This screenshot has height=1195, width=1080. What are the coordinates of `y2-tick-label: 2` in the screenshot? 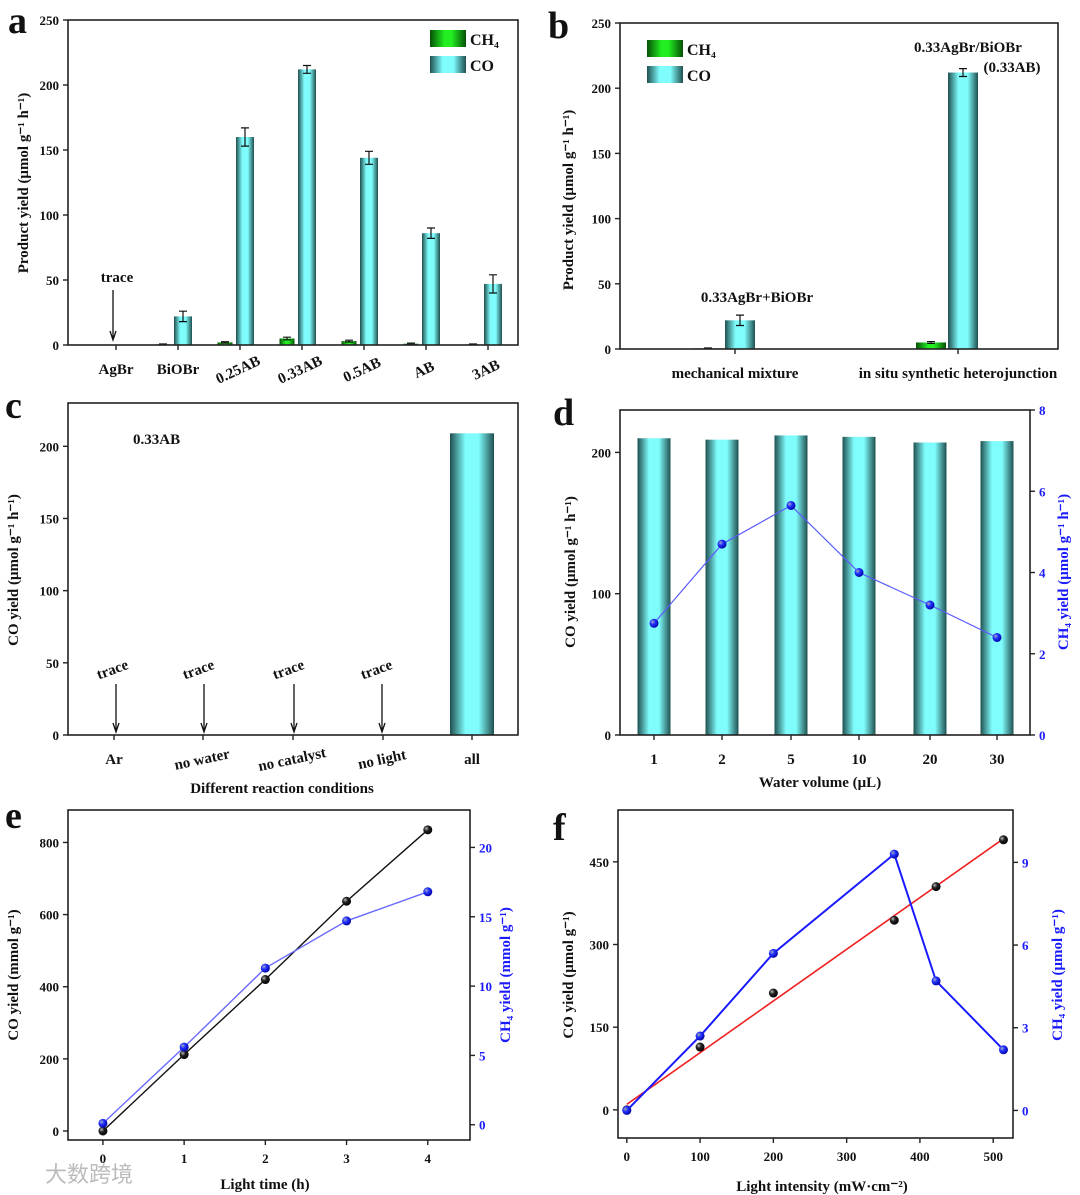 It's located at (1042, 654).